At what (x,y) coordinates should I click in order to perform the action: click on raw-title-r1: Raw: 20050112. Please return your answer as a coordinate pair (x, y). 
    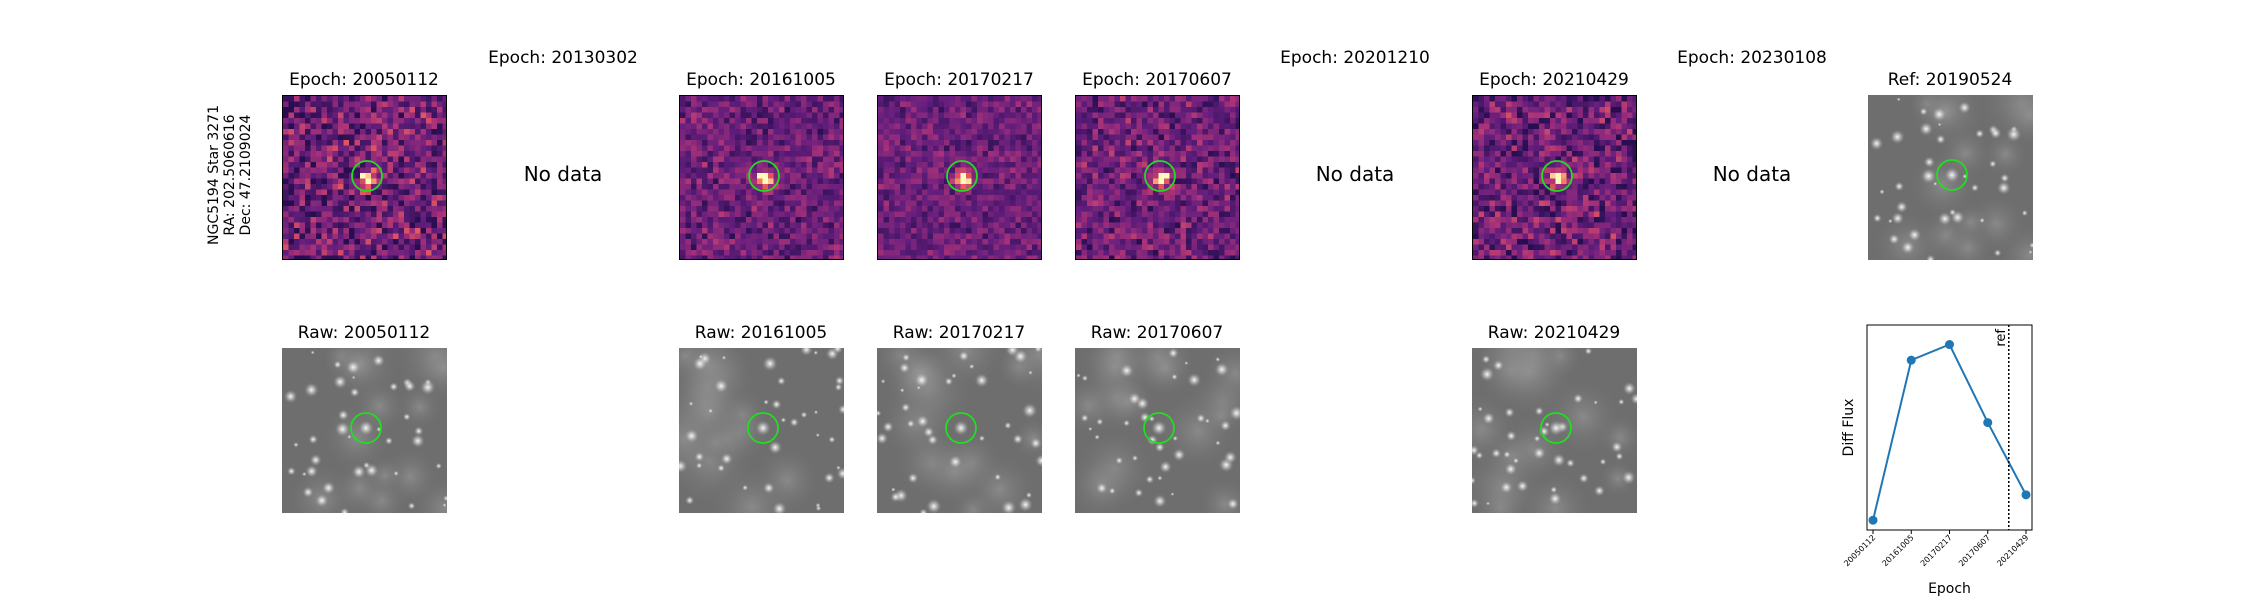
    Looking at the image, I should click on (364, 333).